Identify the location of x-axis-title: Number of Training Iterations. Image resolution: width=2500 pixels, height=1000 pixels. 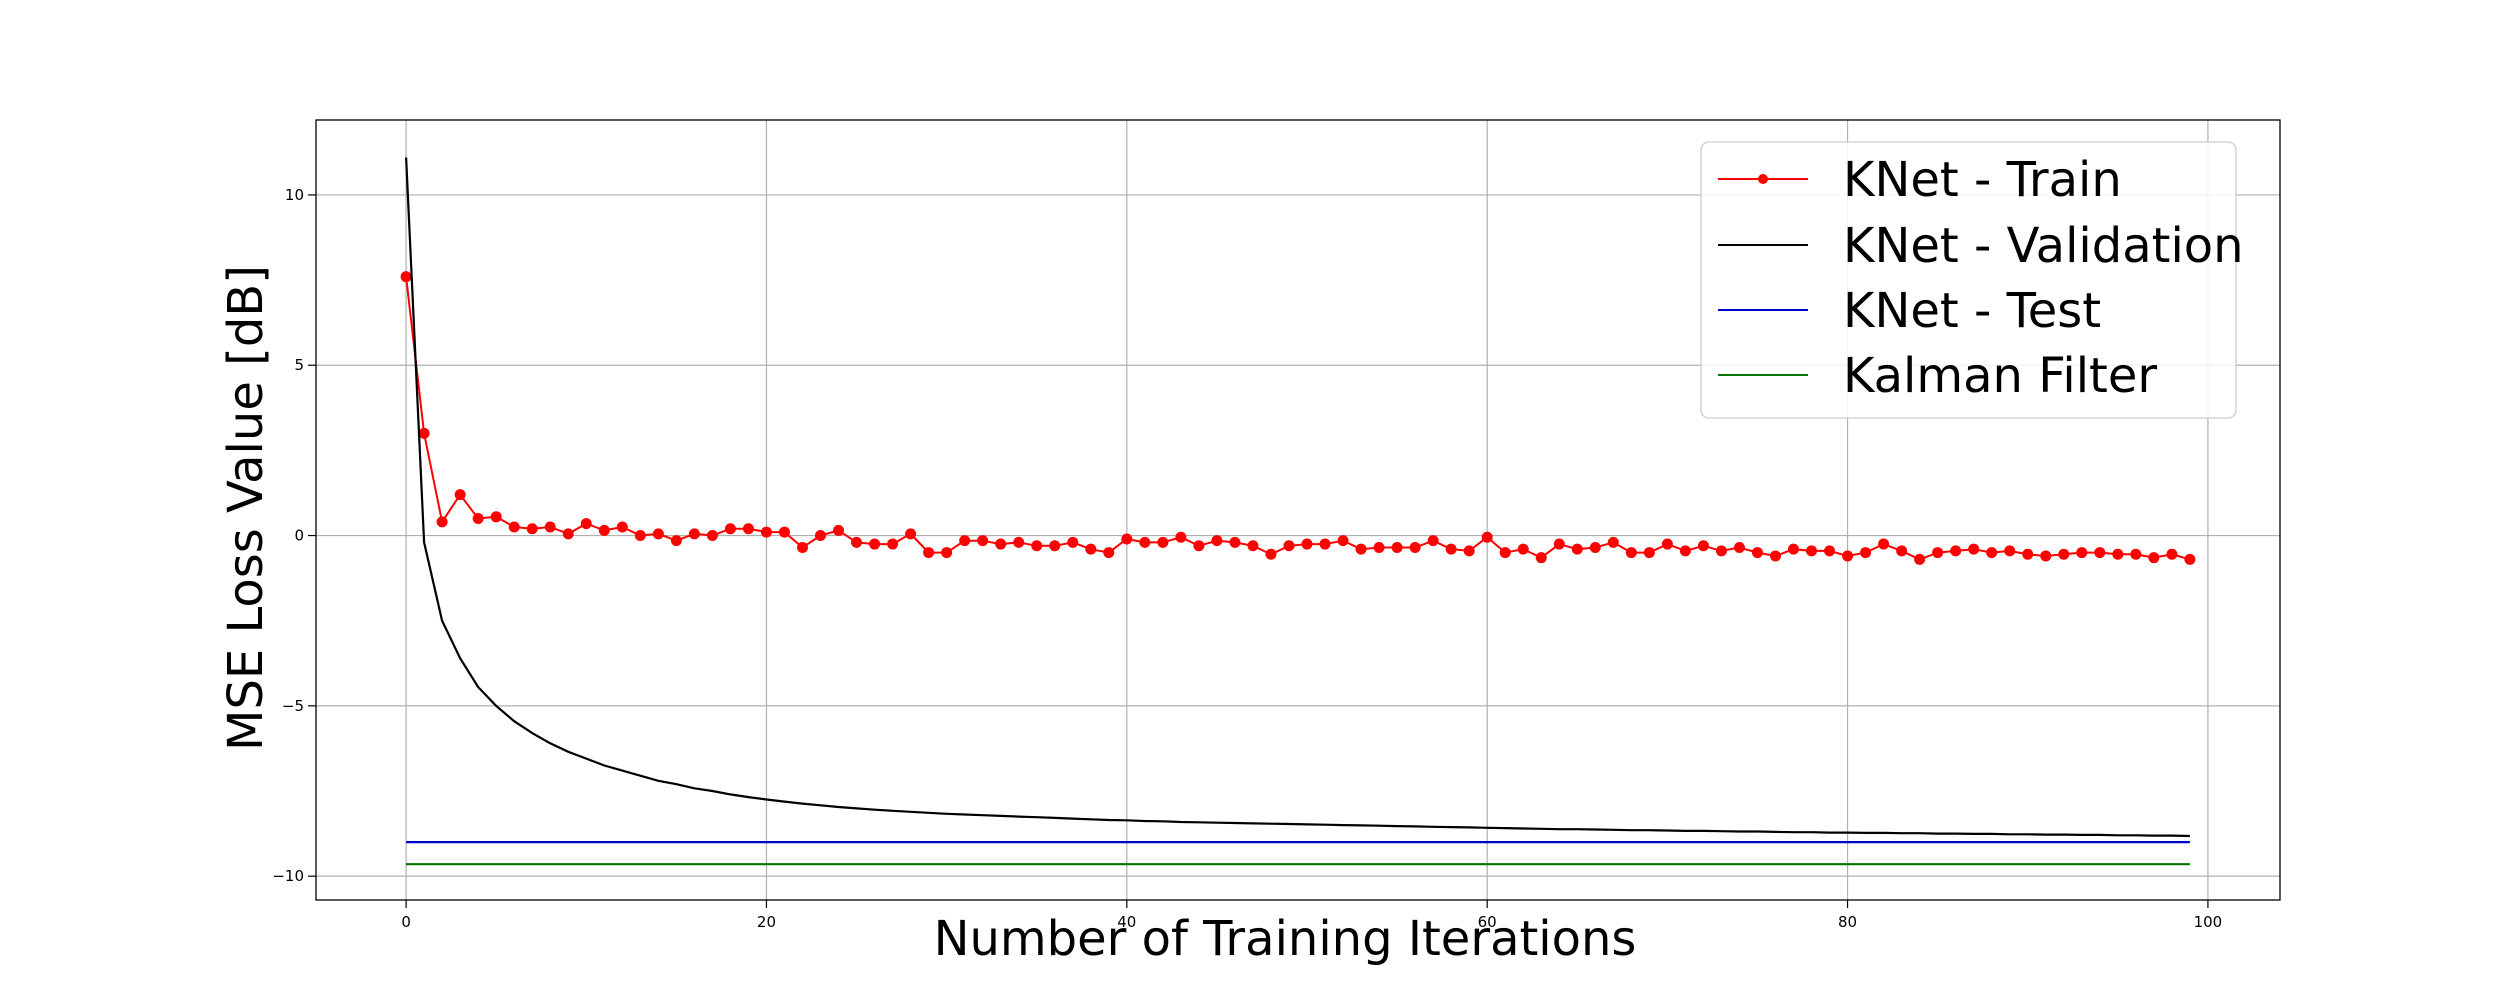
(1285, 939).